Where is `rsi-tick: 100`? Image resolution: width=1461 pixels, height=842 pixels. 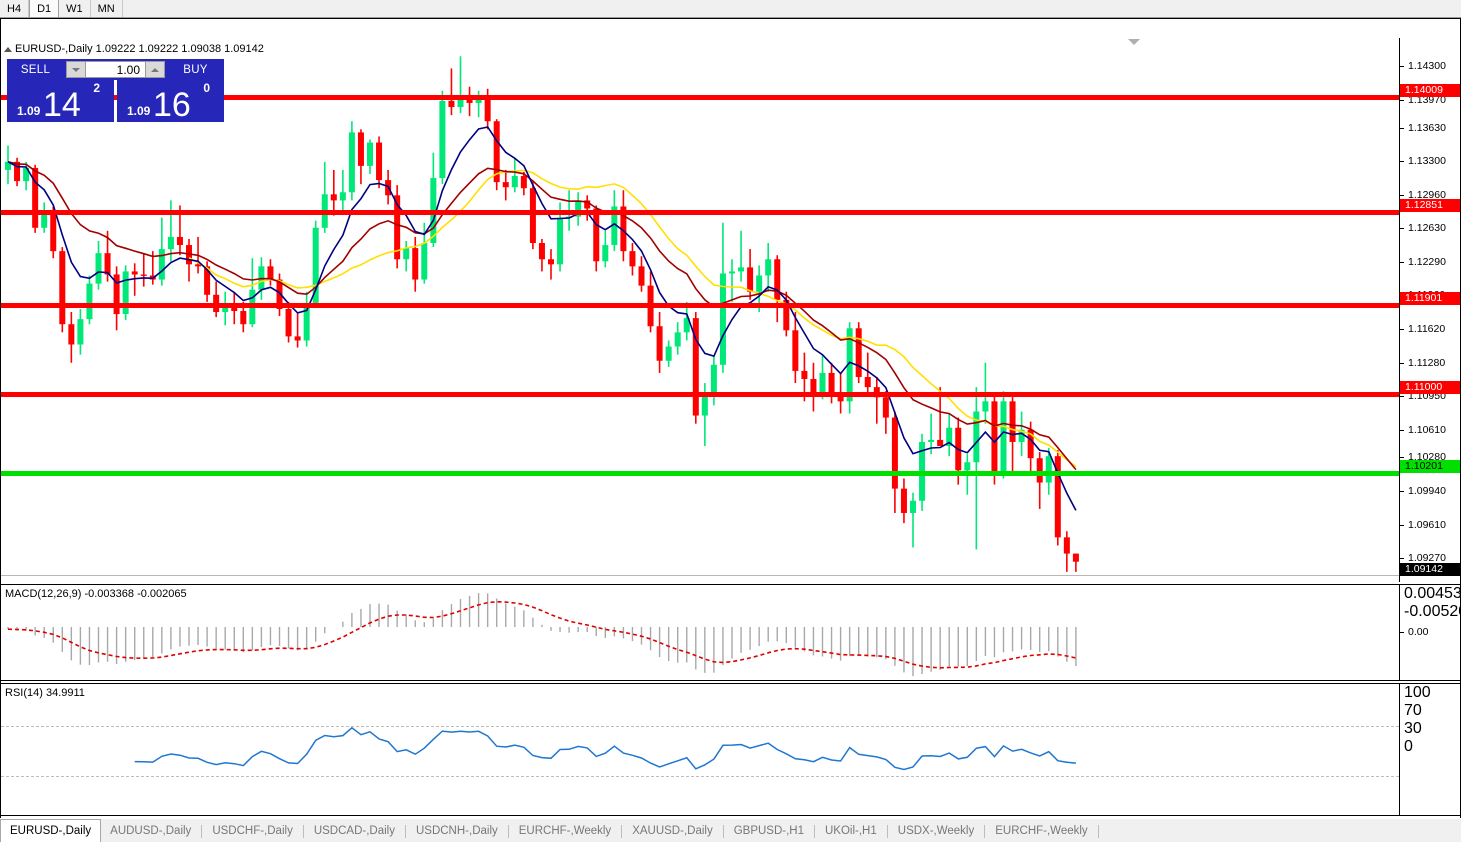
rsi-tick: 100 is located at coordinates (1417, 692).